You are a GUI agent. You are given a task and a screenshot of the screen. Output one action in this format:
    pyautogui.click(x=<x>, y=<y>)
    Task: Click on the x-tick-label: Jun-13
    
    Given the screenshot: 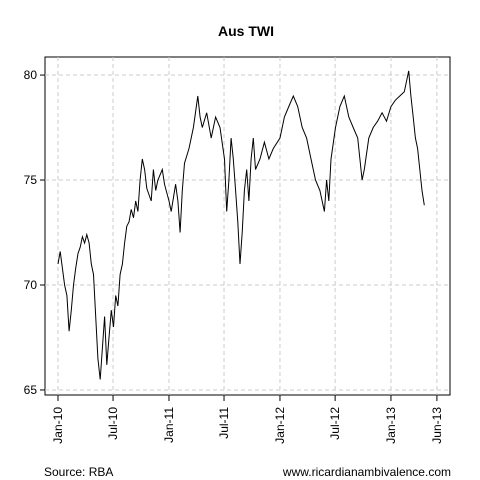 What is the action you would take?
    pyautogui.click(x=437, y=425)
    